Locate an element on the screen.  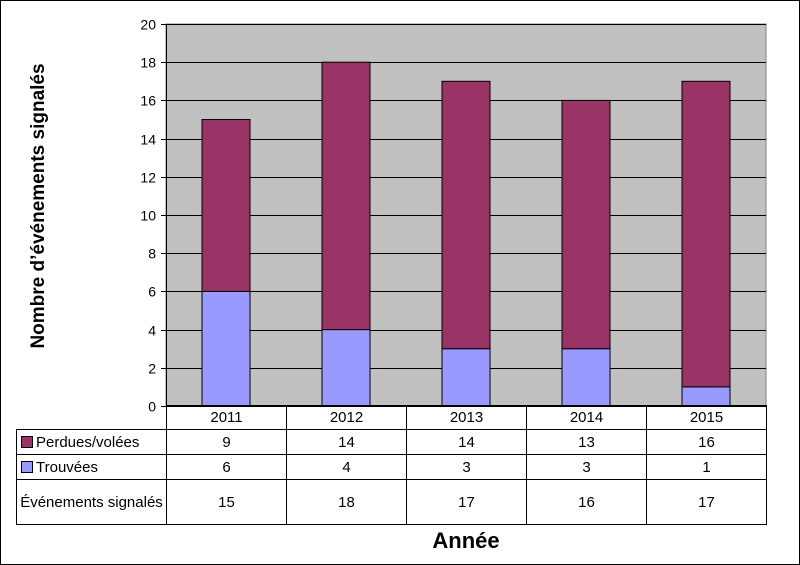
table-year: 2014 is located at coordinates (586, 417).